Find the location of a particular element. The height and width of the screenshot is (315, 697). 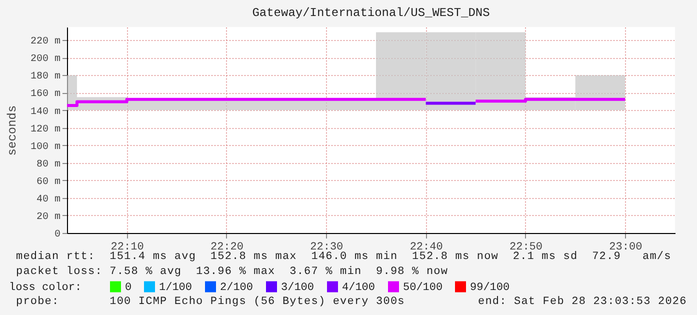

y-tick-label: 80 m is located at coordinates (48, 164).